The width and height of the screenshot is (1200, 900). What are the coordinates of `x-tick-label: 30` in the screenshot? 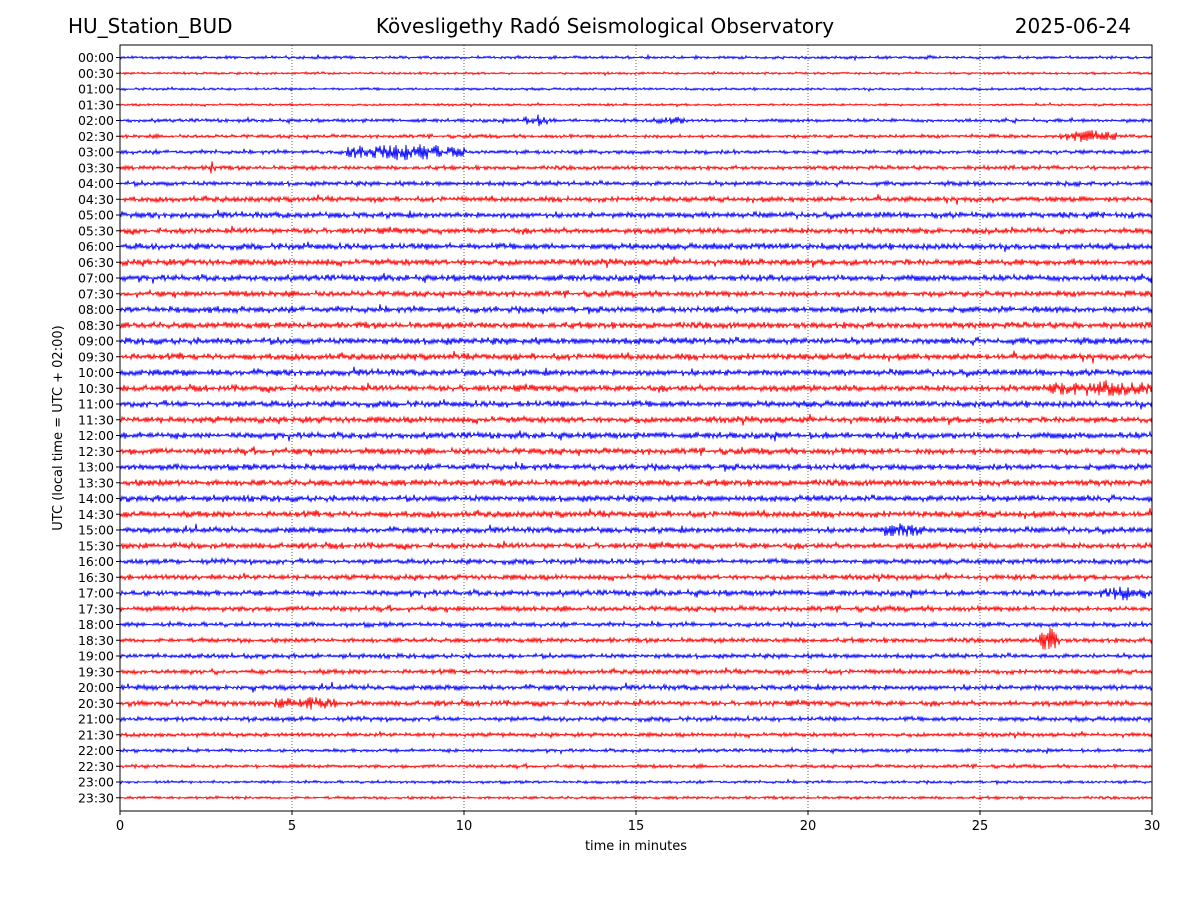 It's located at (1152, 826).